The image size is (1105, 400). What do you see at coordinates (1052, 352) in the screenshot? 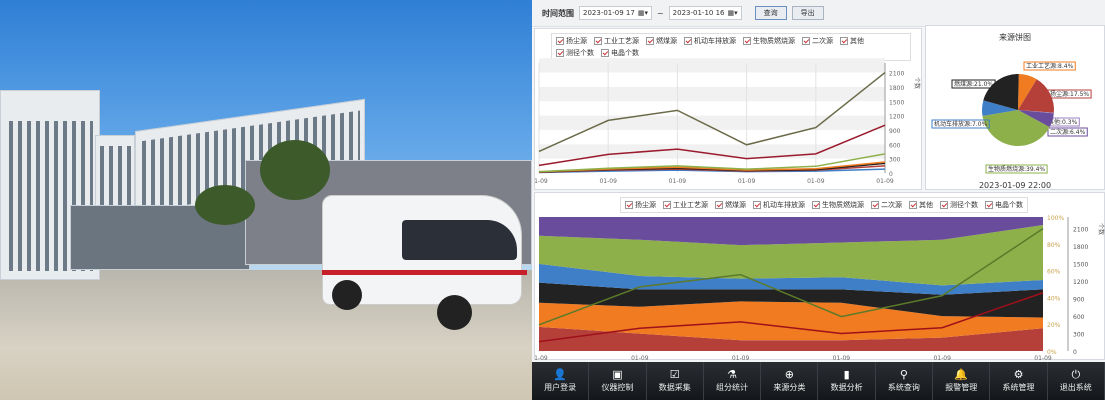
I see `left-y-tick-label: 0%` at bounding box center [1052, 352].